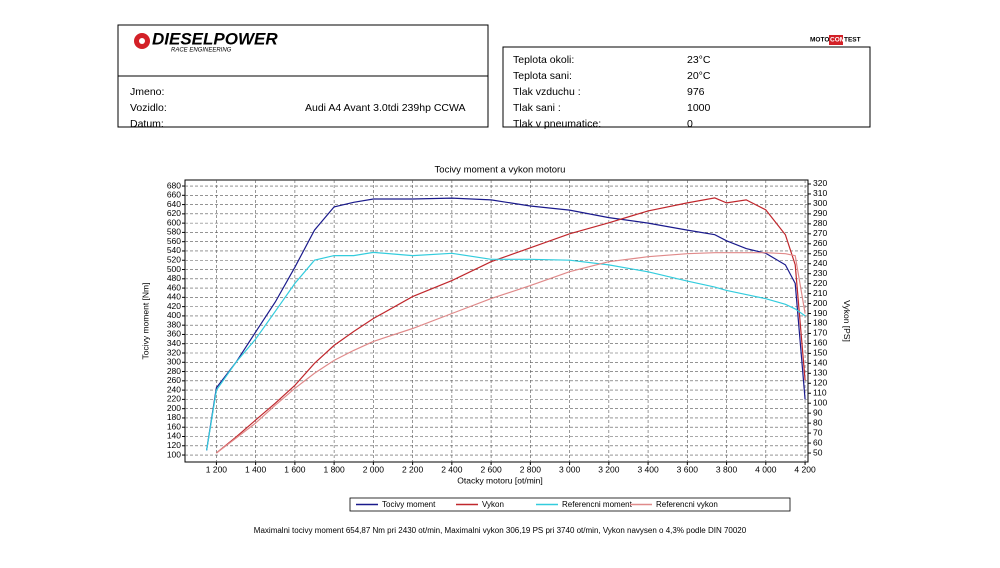 The image size is (1000, 568). What do you see at coordinates (687, 504) in the screenshot?
I see `legend-label: Referencni vykon` at bounding box center [687, 504].